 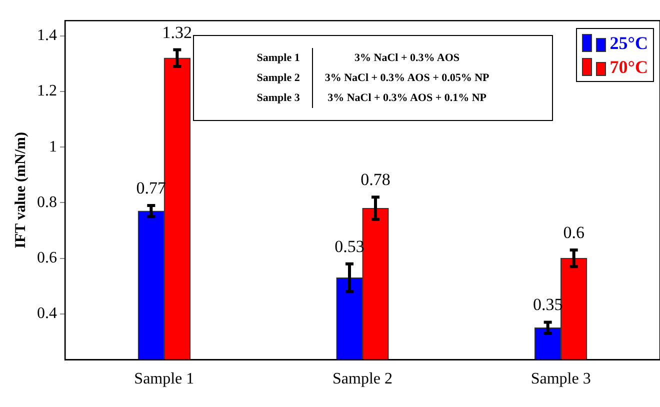 What do you see at coordinates (407, 58) in the screenshot?
I see `annotation: 3% NaCl + 0.3% AOS` at bounding box center [407, 58].